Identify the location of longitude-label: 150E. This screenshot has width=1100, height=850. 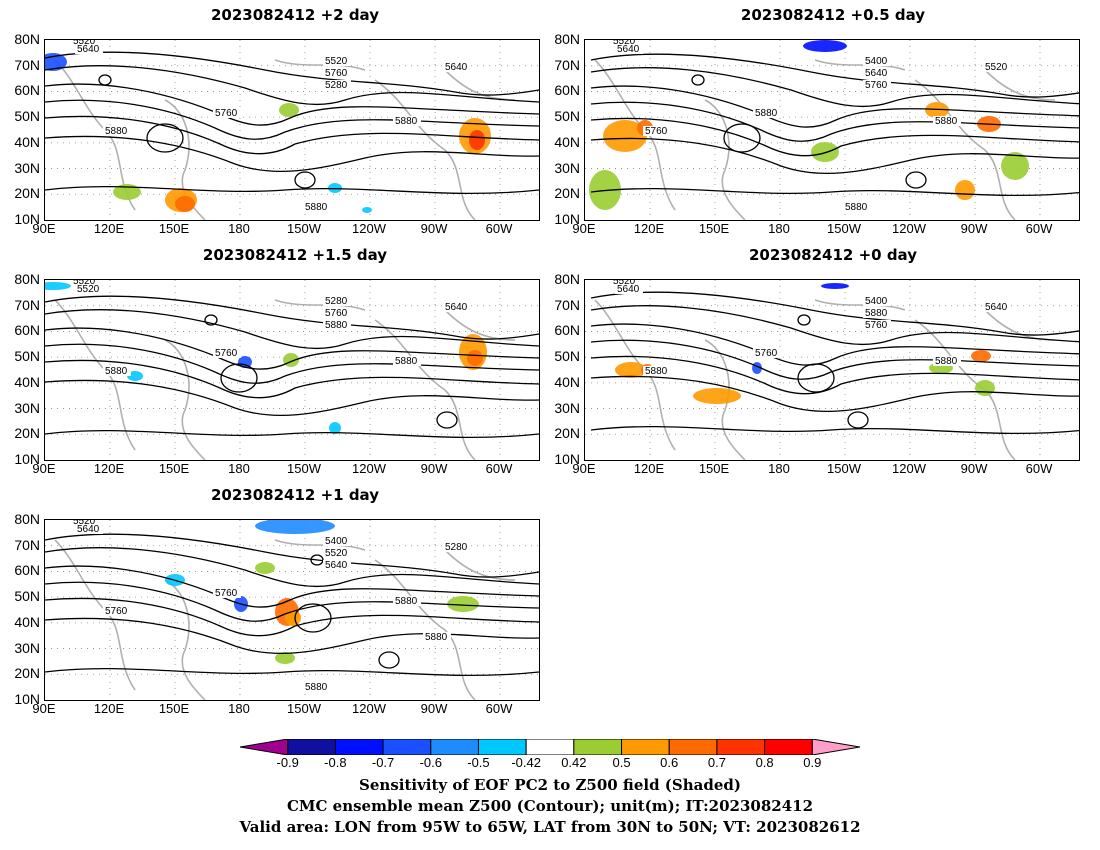
(714, 468).